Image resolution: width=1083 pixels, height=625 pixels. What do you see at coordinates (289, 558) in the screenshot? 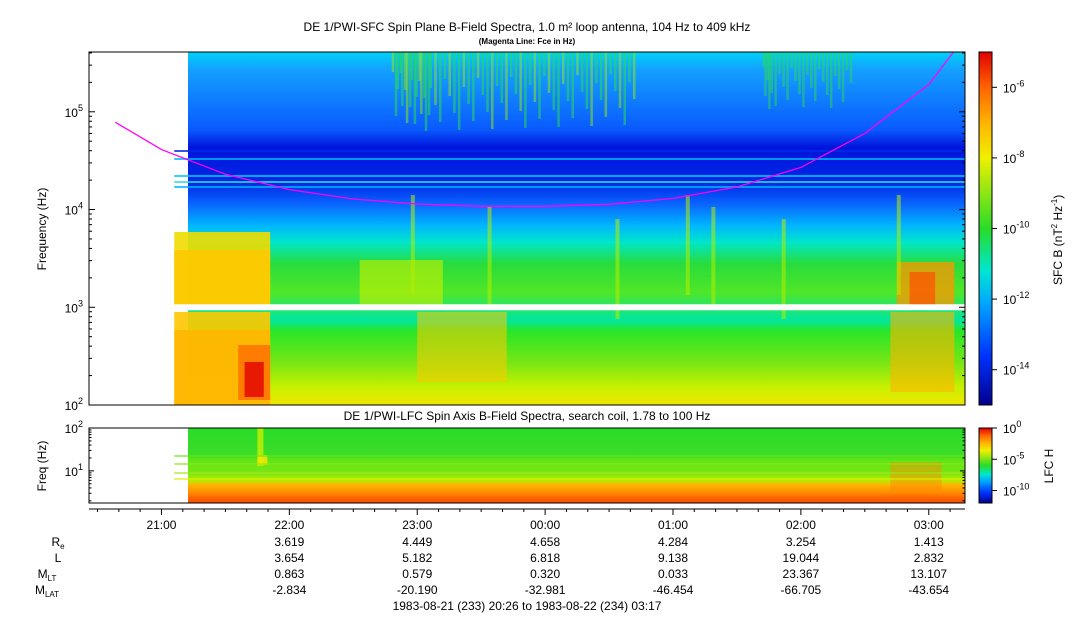
I see `ephemeris-value: 3.654` at bounding box center [289, 558].